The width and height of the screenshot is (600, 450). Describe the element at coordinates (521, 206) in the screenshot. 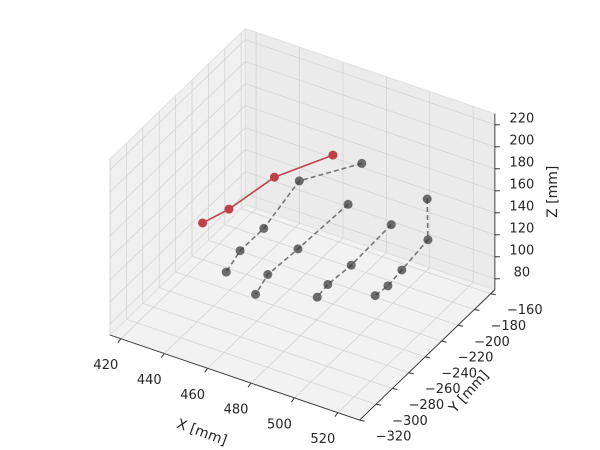

I see `z-tick-label: 140` at that location.